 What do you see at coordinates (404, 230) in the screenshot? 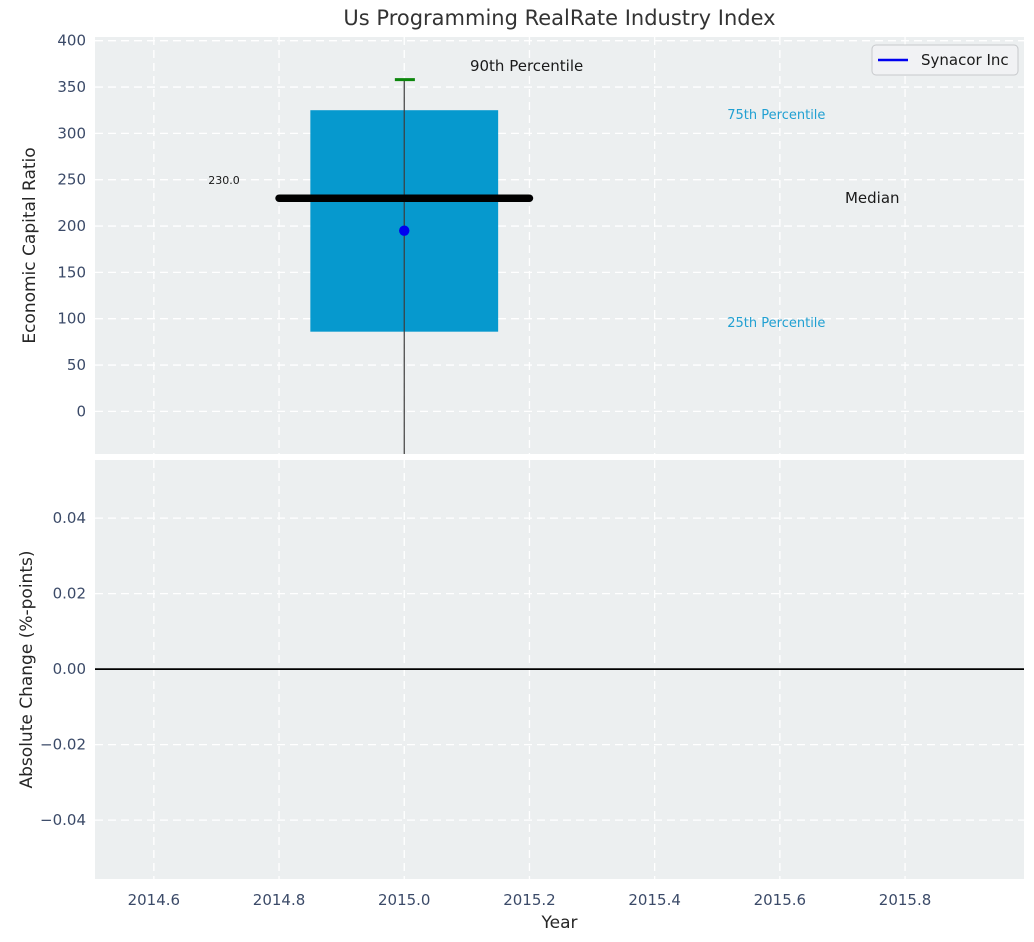
I see `company-marker` at bounding box center [404, 230].